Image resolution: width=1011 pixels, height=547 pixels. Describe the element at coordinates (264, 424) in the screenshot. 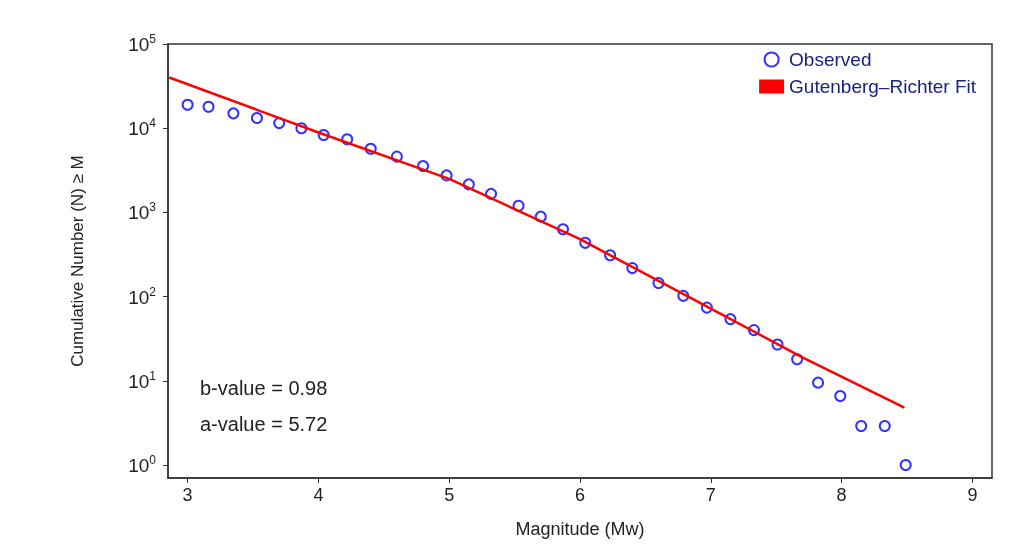

I see `annotation: a-value = 5.72` at that location.